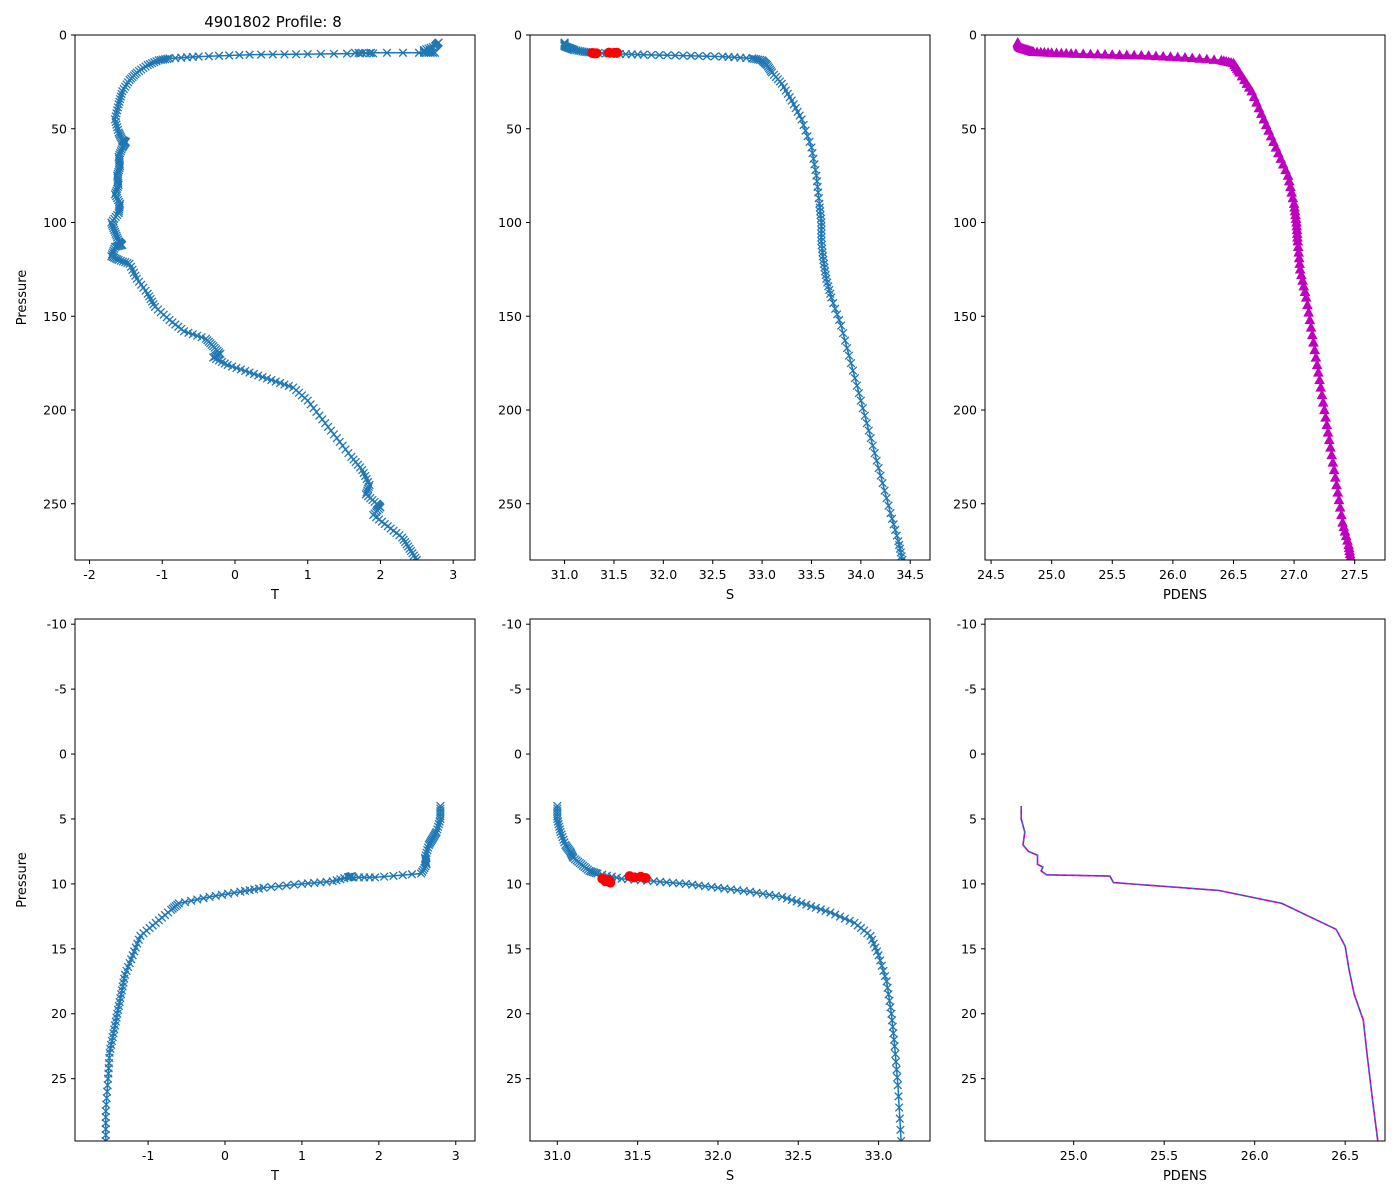  I want to click on x-tick-label: 31.0, so click(565, 574).